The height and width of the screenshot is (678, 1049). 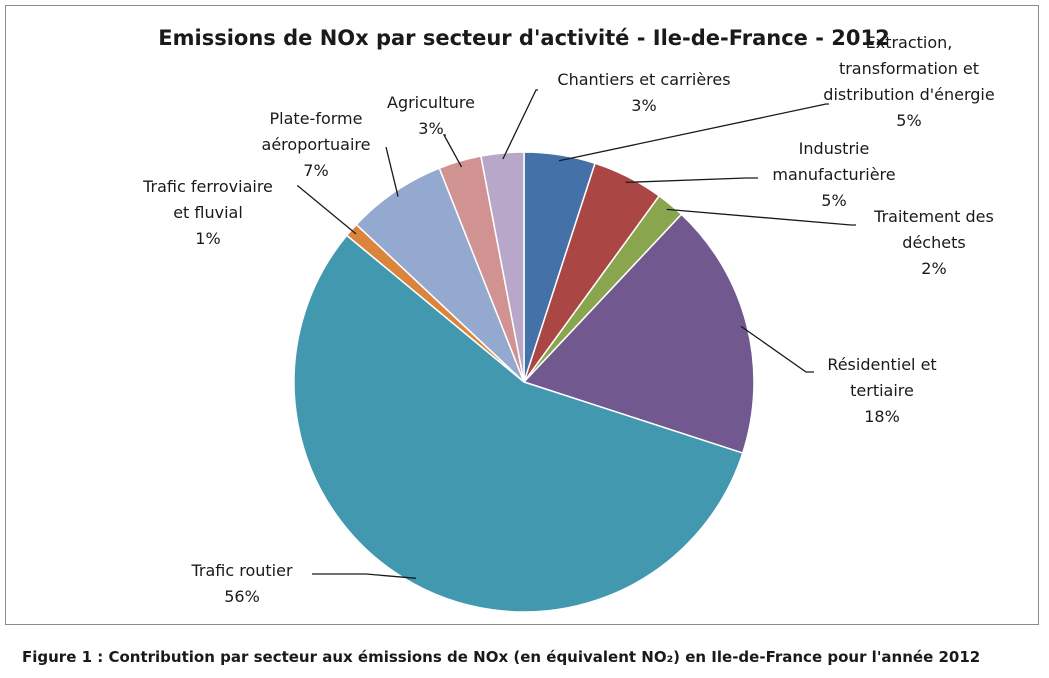 I want to click on slice-label-line: Plate-forme, so click(x=316, y=118).